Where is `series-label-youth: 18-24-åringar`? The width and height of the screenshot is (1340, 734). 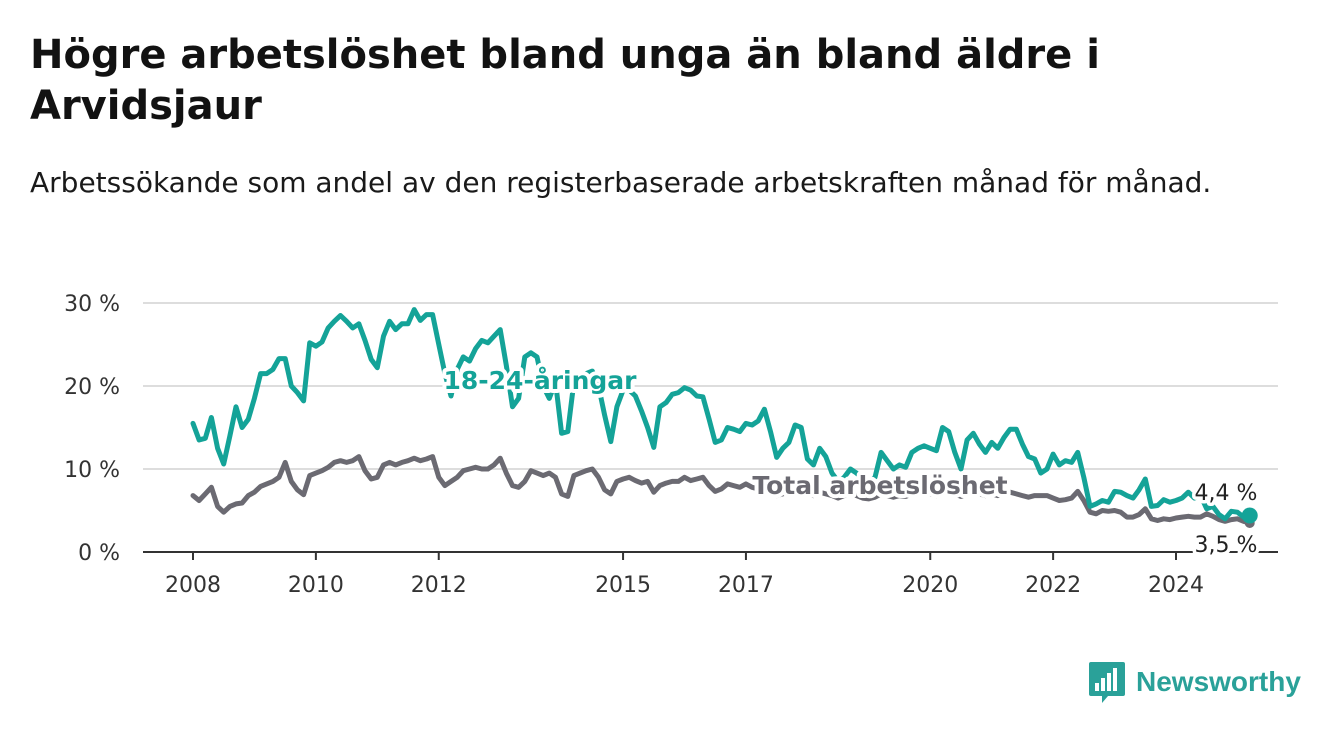 series-label-youth: 18-24-åringar is located at coordinates (541, 380).